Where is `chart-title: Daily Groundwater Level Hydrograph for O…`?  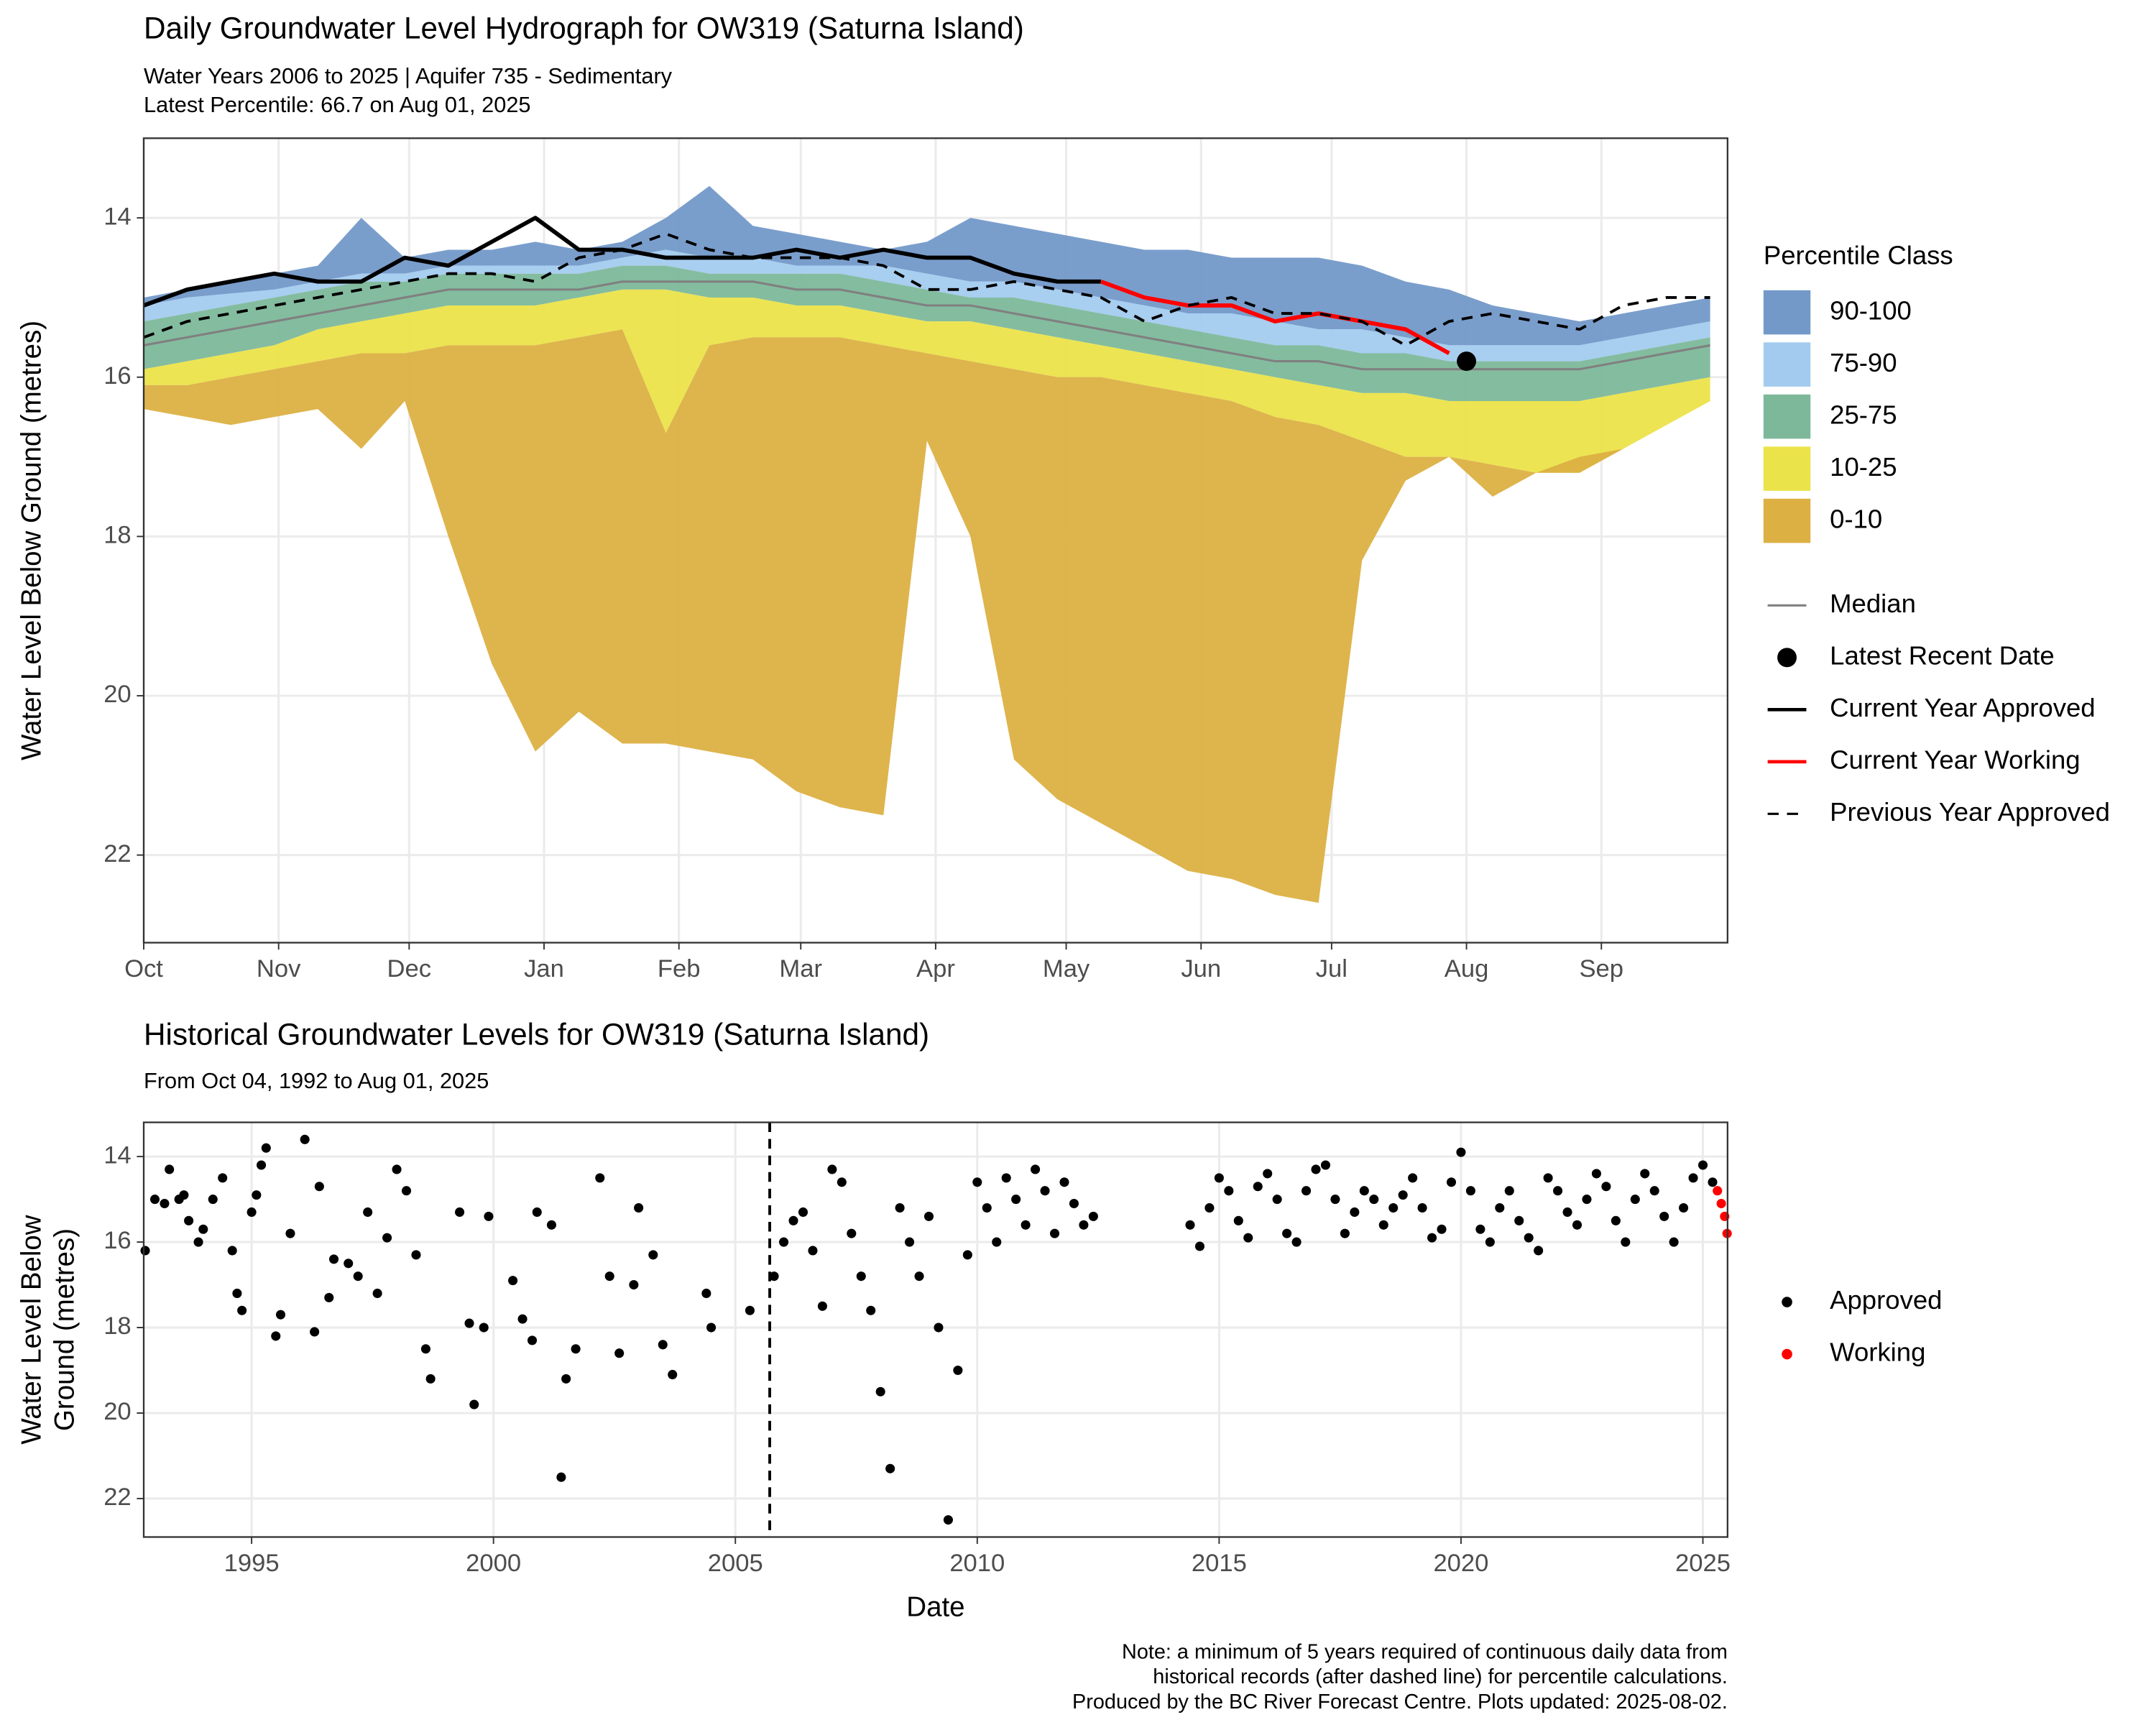 chart-title: Daily Groundwater Level Hydrograph for O… is located at coordinates (584, 28).